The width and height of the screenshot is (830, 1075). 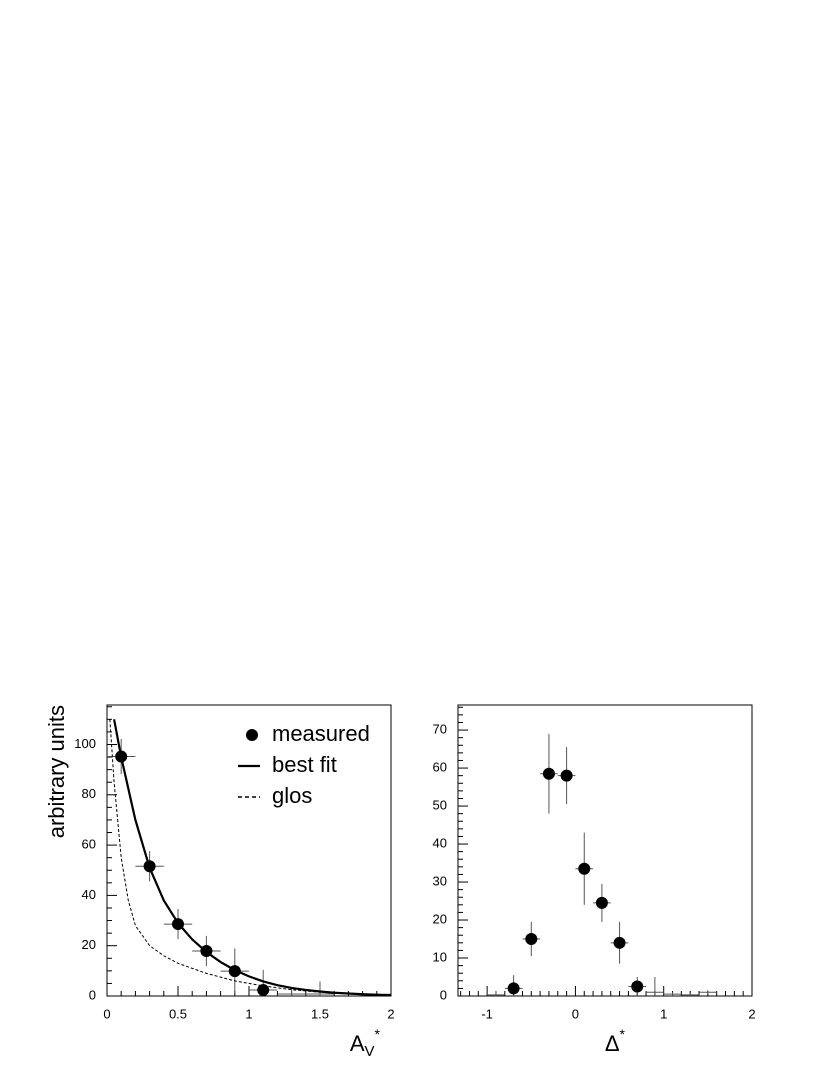 What do you see at coordinates (252, 735) in the screenshot?
I see `legend-marker` at bounding box center [252, 735].